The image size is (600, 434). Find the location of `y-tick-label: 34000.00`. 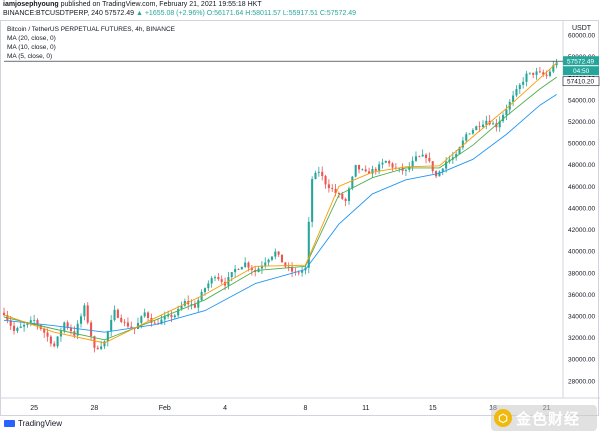

y-tick-label: 34000.00 is located at coordinates (581, 317).